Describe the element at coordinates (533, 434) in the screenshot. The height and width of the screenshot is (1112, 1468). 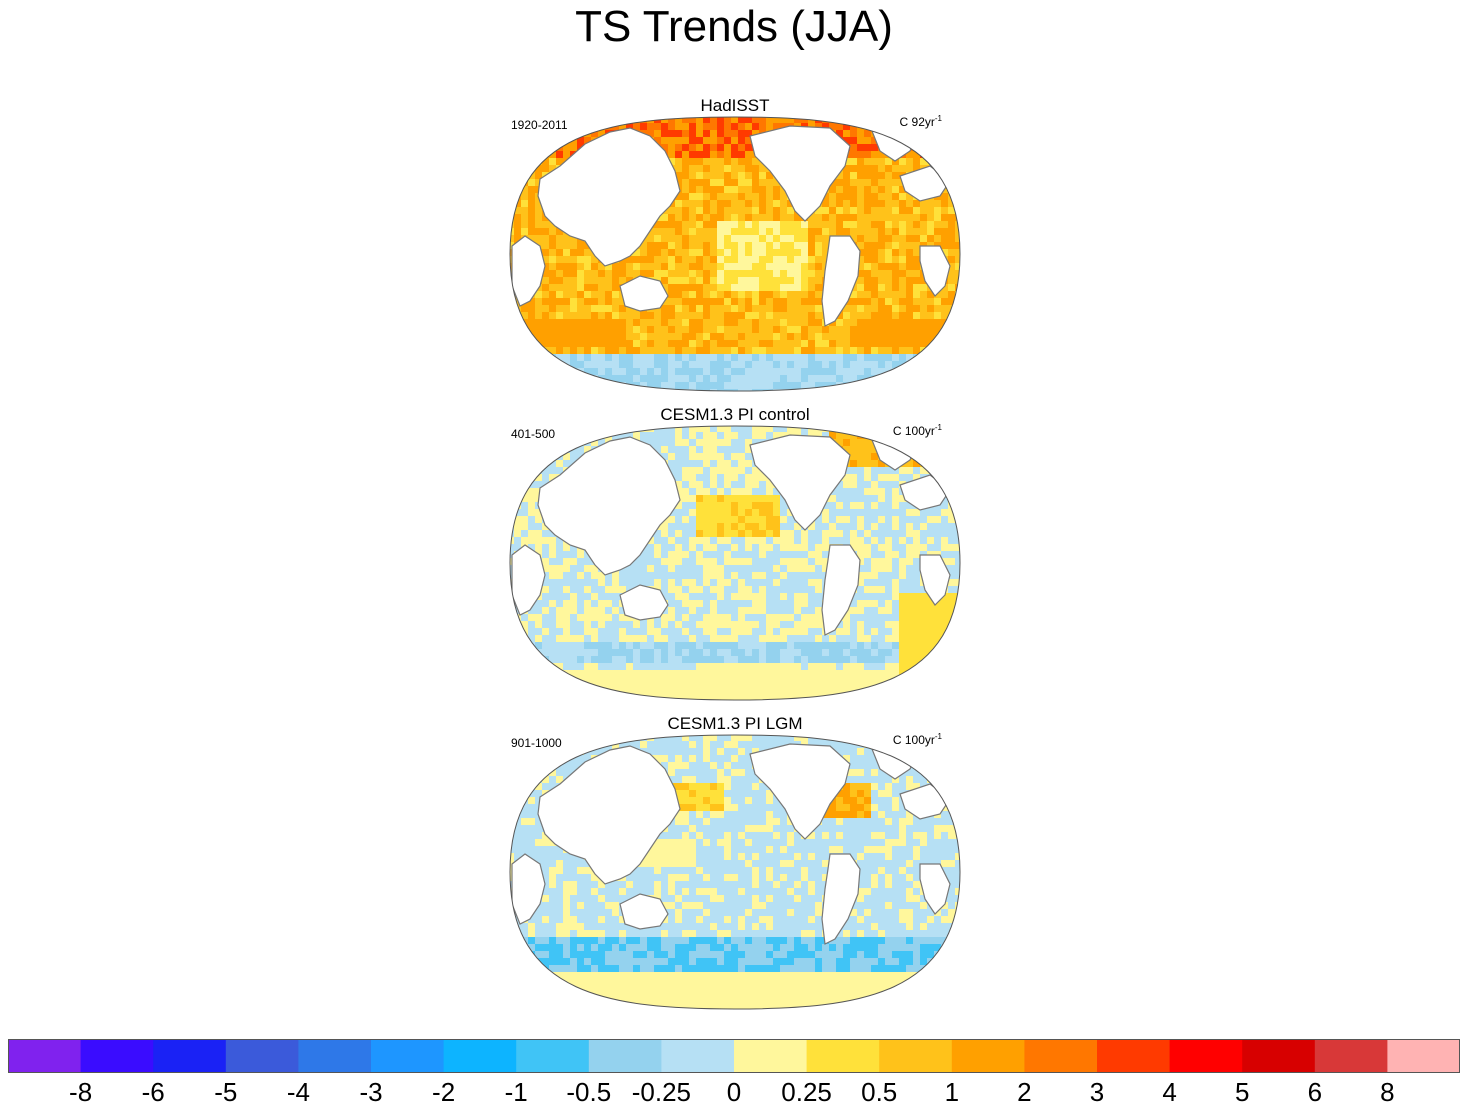
I see `panel-period: 401-500` at that location.